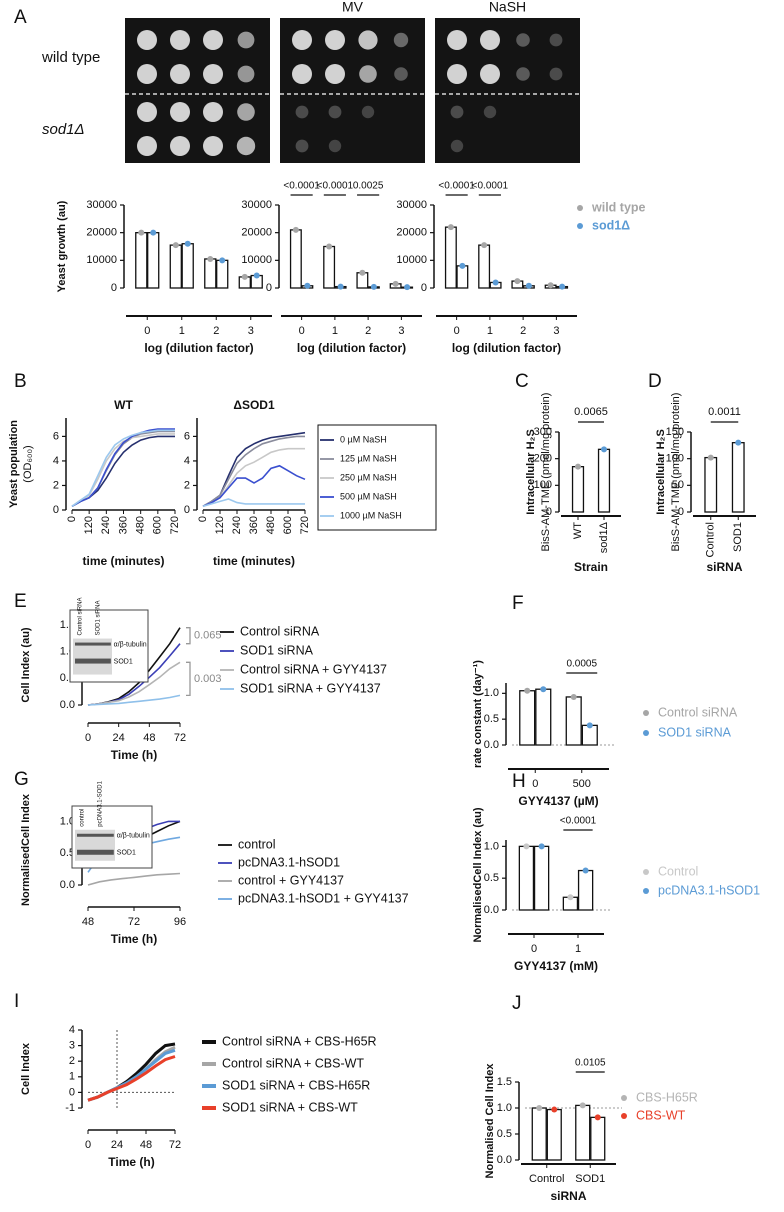  Describe the element at coordinates (21, 779) in the screenshot. I see `panel-letter: G` at that location.